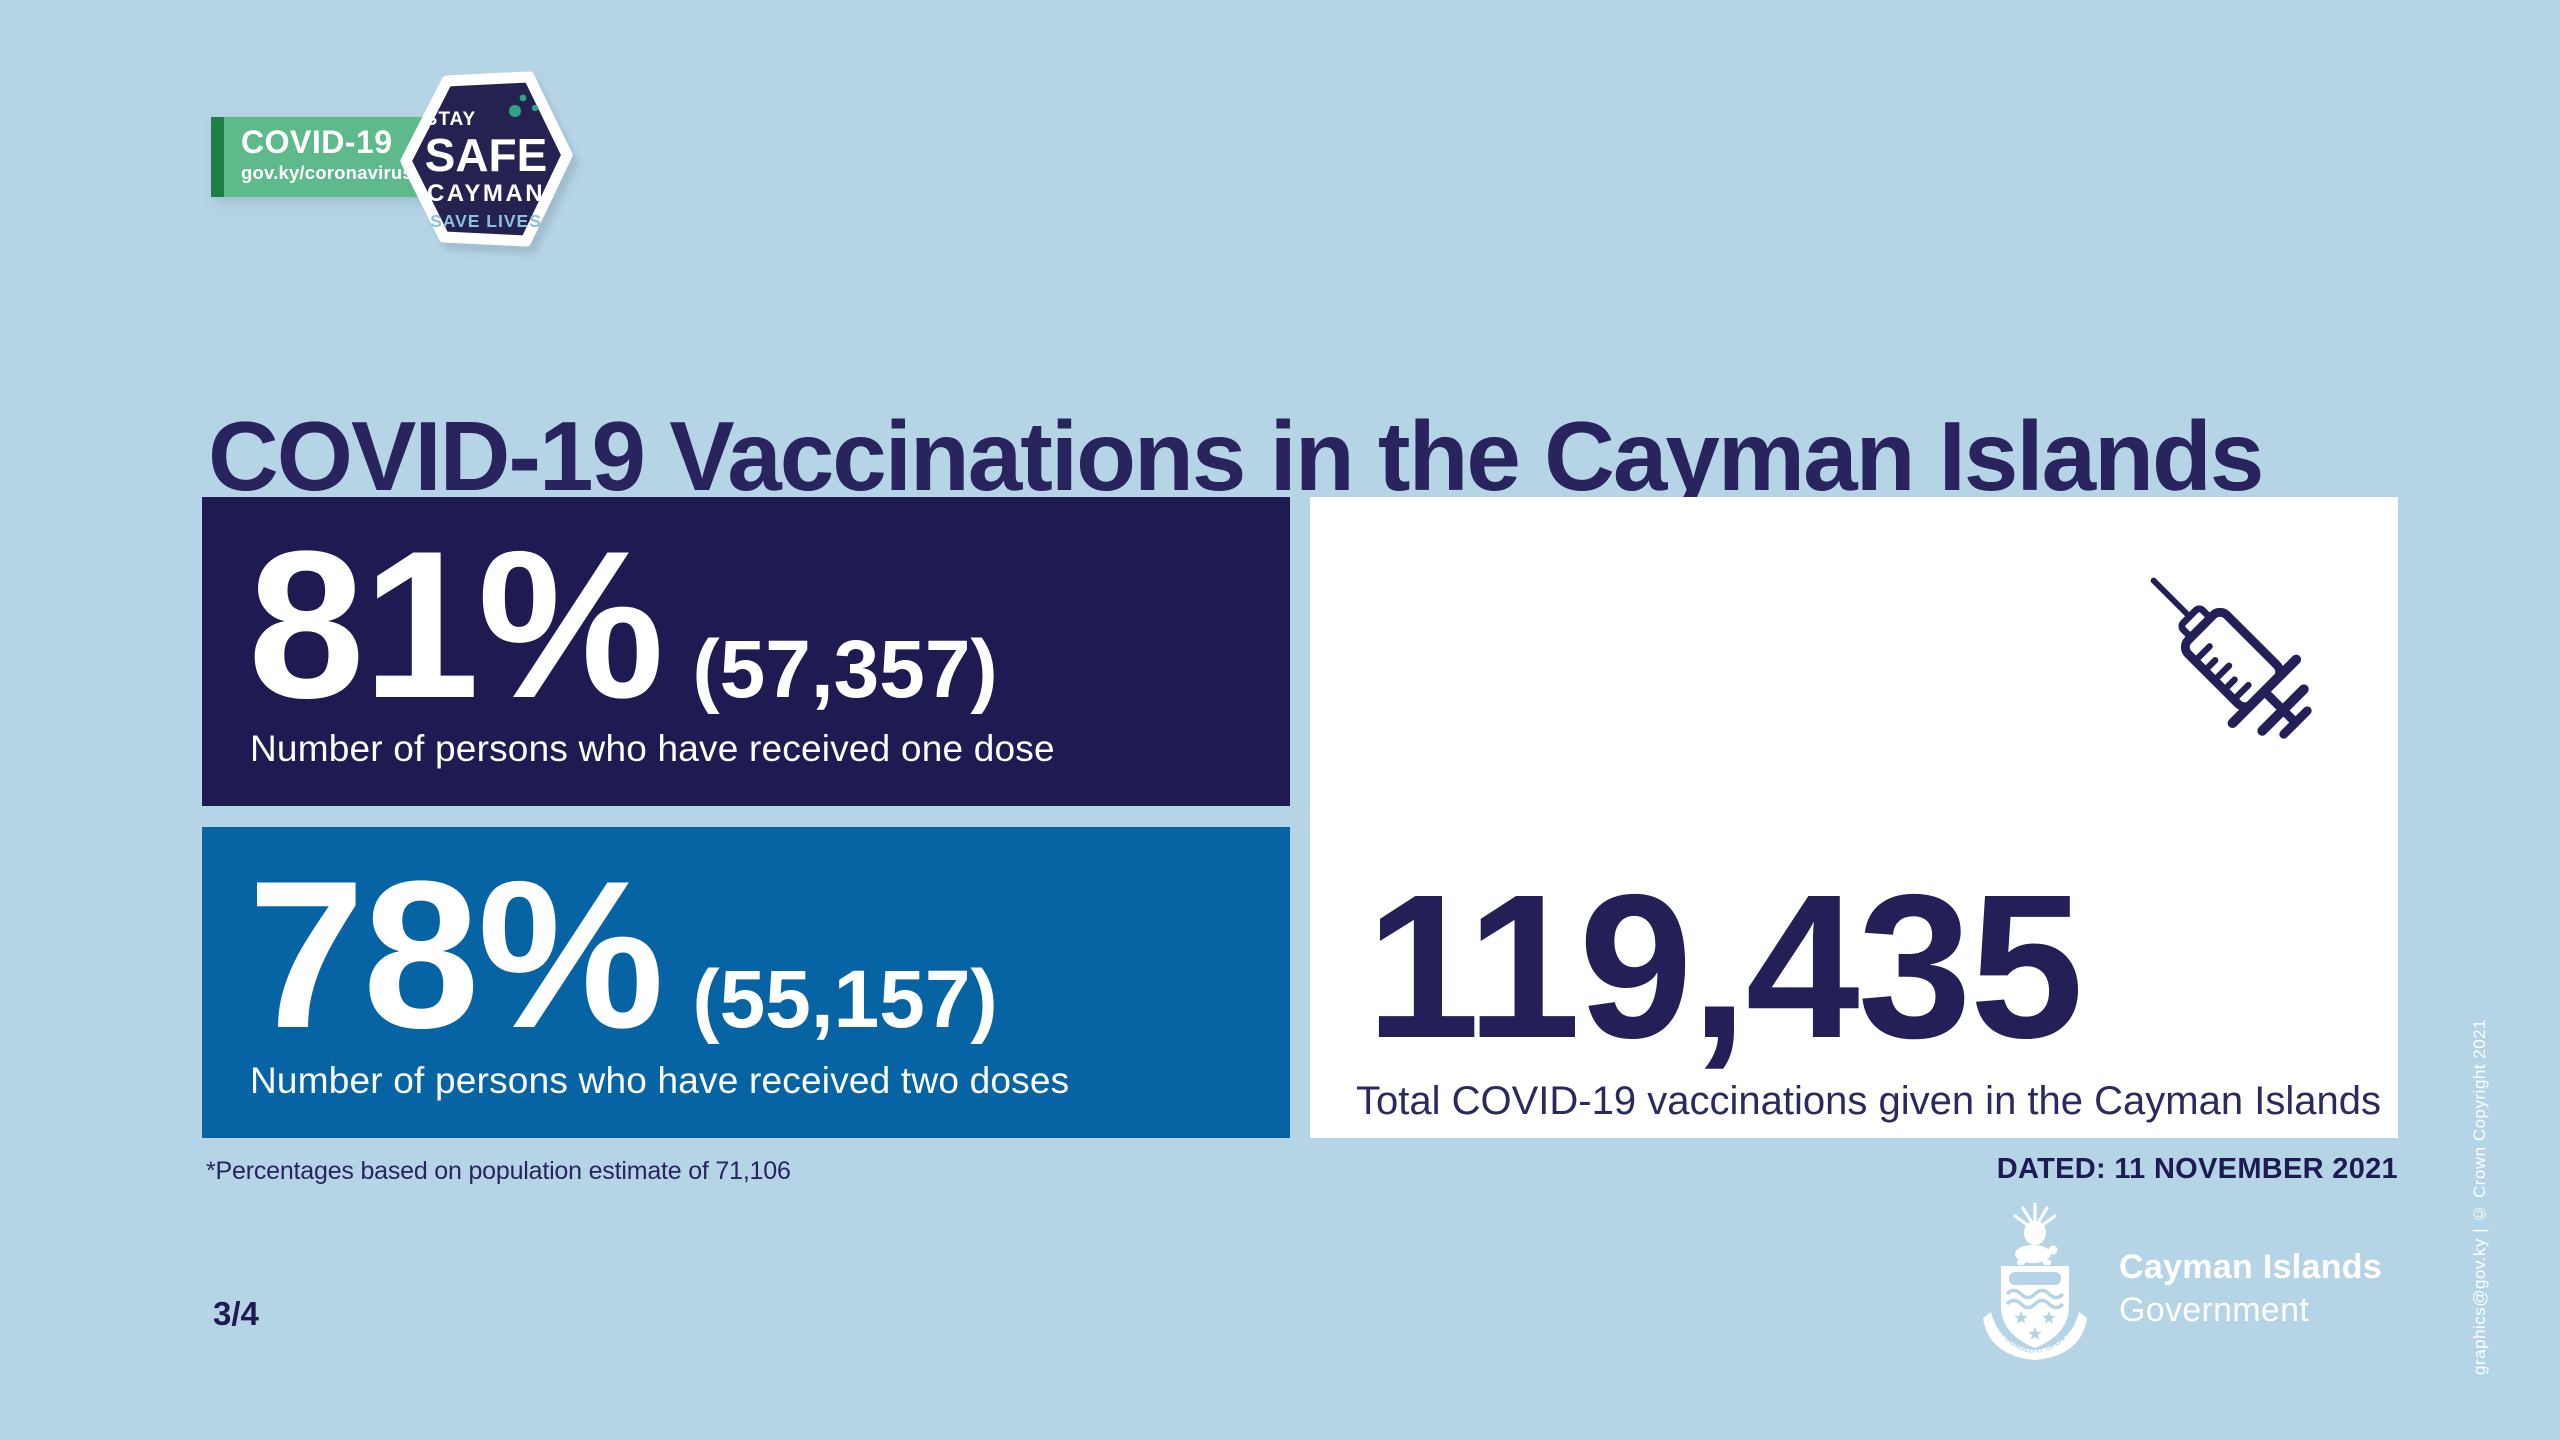 Image resolution: width=2560 pixels, height=1440 pixels. Describe the element at coordinates (2250, 1288) in the screenshot. I see `gov-logo-text: Cayman Islands Government` at that location.